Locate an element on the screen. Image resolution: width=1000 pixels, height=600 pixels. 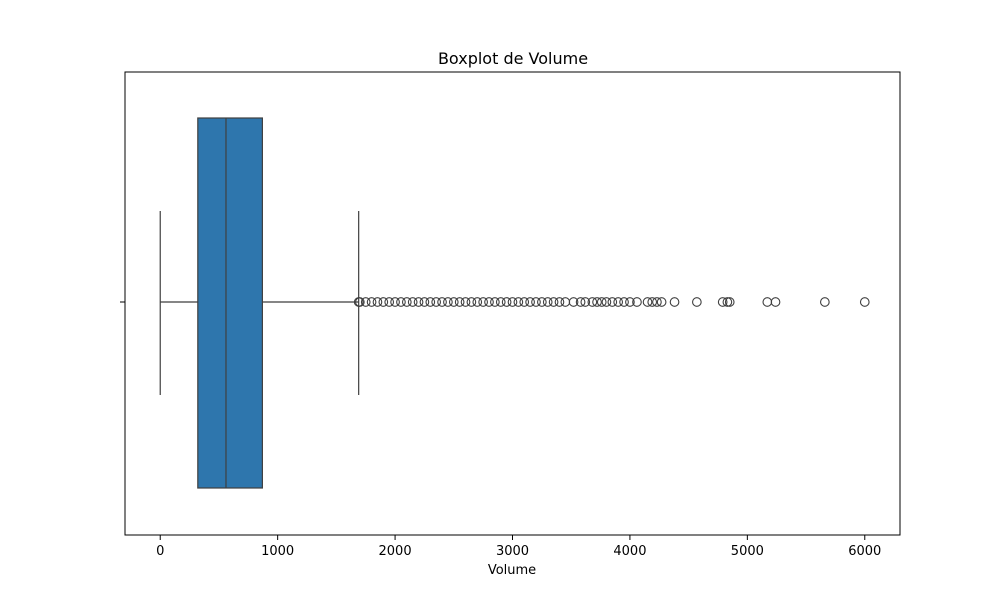
box-group is located at coordinates (259, 303).